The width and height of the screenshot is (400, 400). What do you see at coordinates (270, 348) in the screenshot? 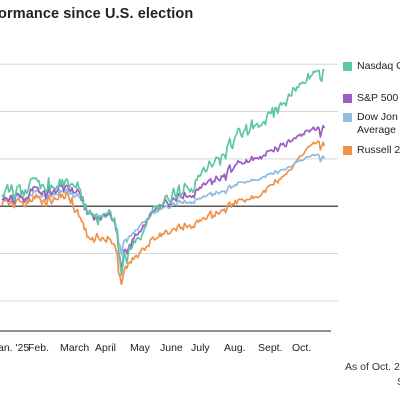
I see `x-tick-label: Sept.` at bounding box center [270, 348].